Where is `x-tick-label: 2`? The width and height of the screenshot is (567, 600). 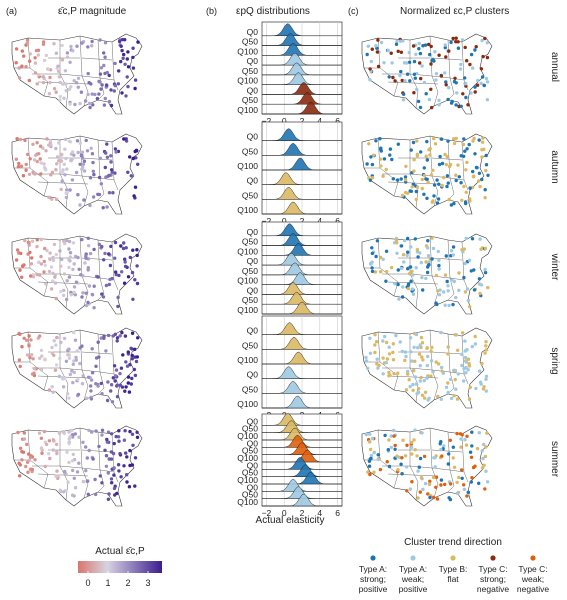
x-tick-label: 2 is located at coordinates (302, 513).